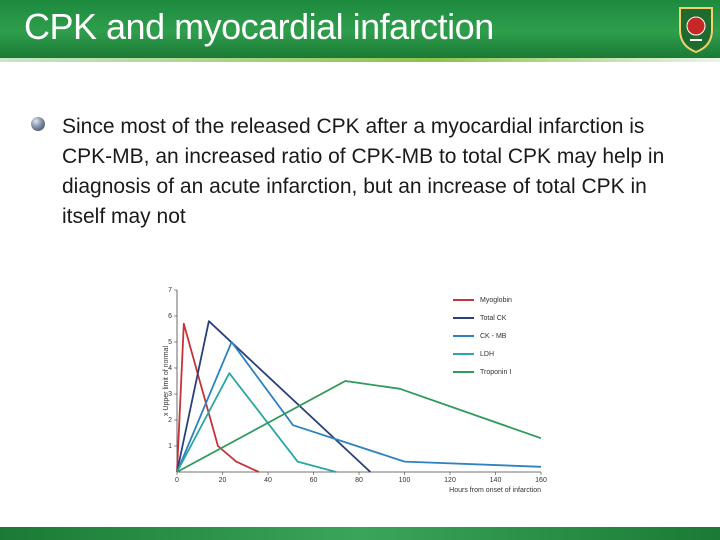  I want to click on legend-label: CK - MB, so click(493, 336).